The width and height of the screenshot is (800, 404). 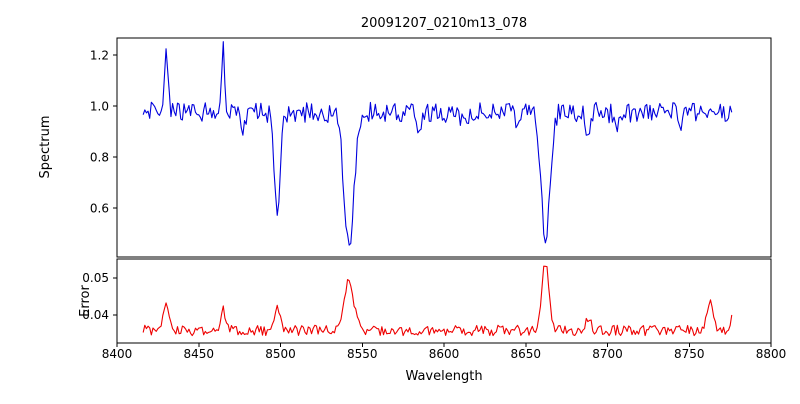 I want to click on x-tick-label: 8700, so click(x=607, y=354).